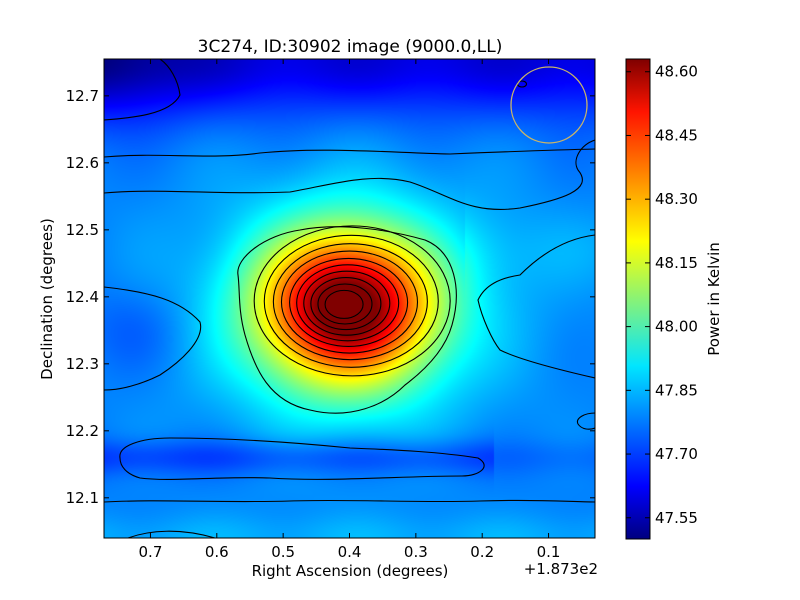  I want to click on source-contours, so click(352, 301).